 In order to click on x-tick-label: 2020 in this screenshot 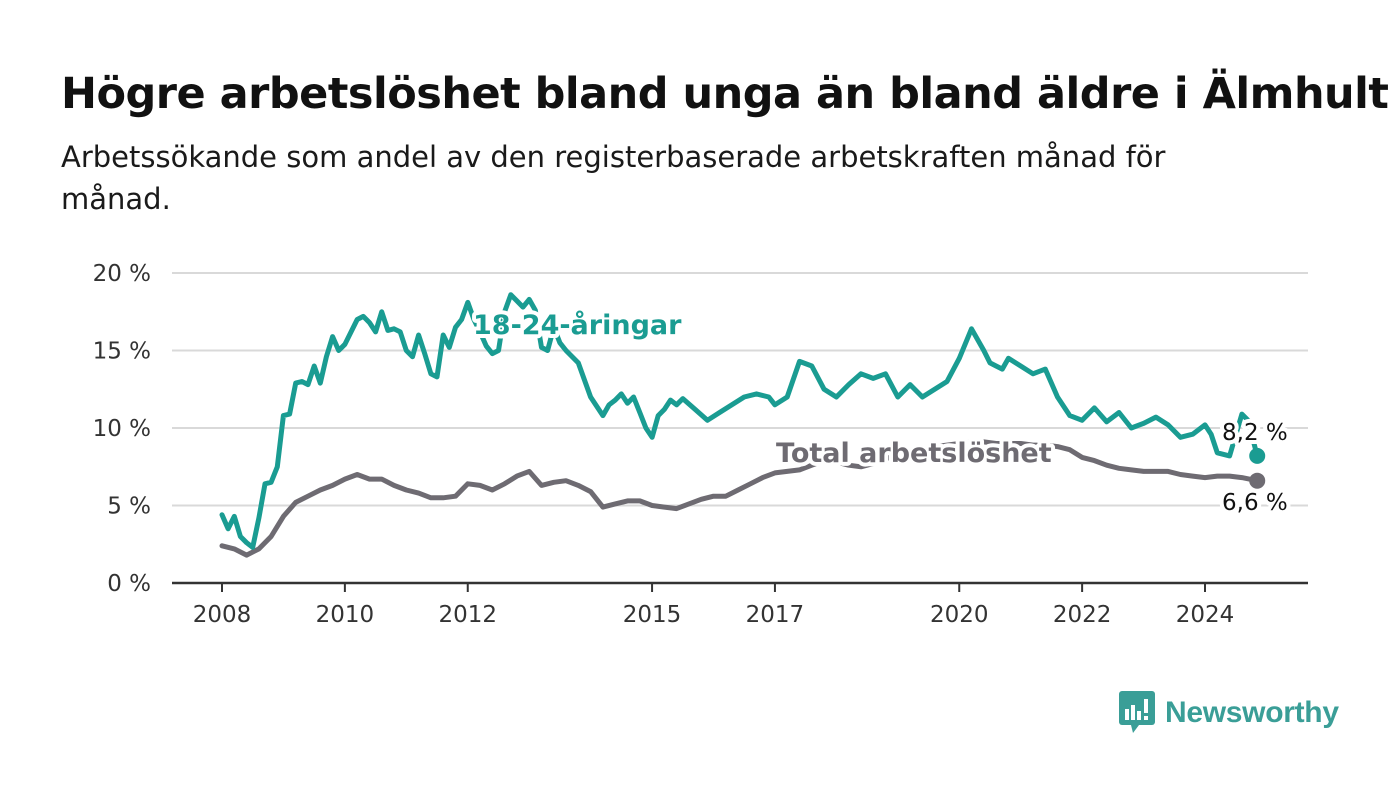, I will do `click(959, 615)`.